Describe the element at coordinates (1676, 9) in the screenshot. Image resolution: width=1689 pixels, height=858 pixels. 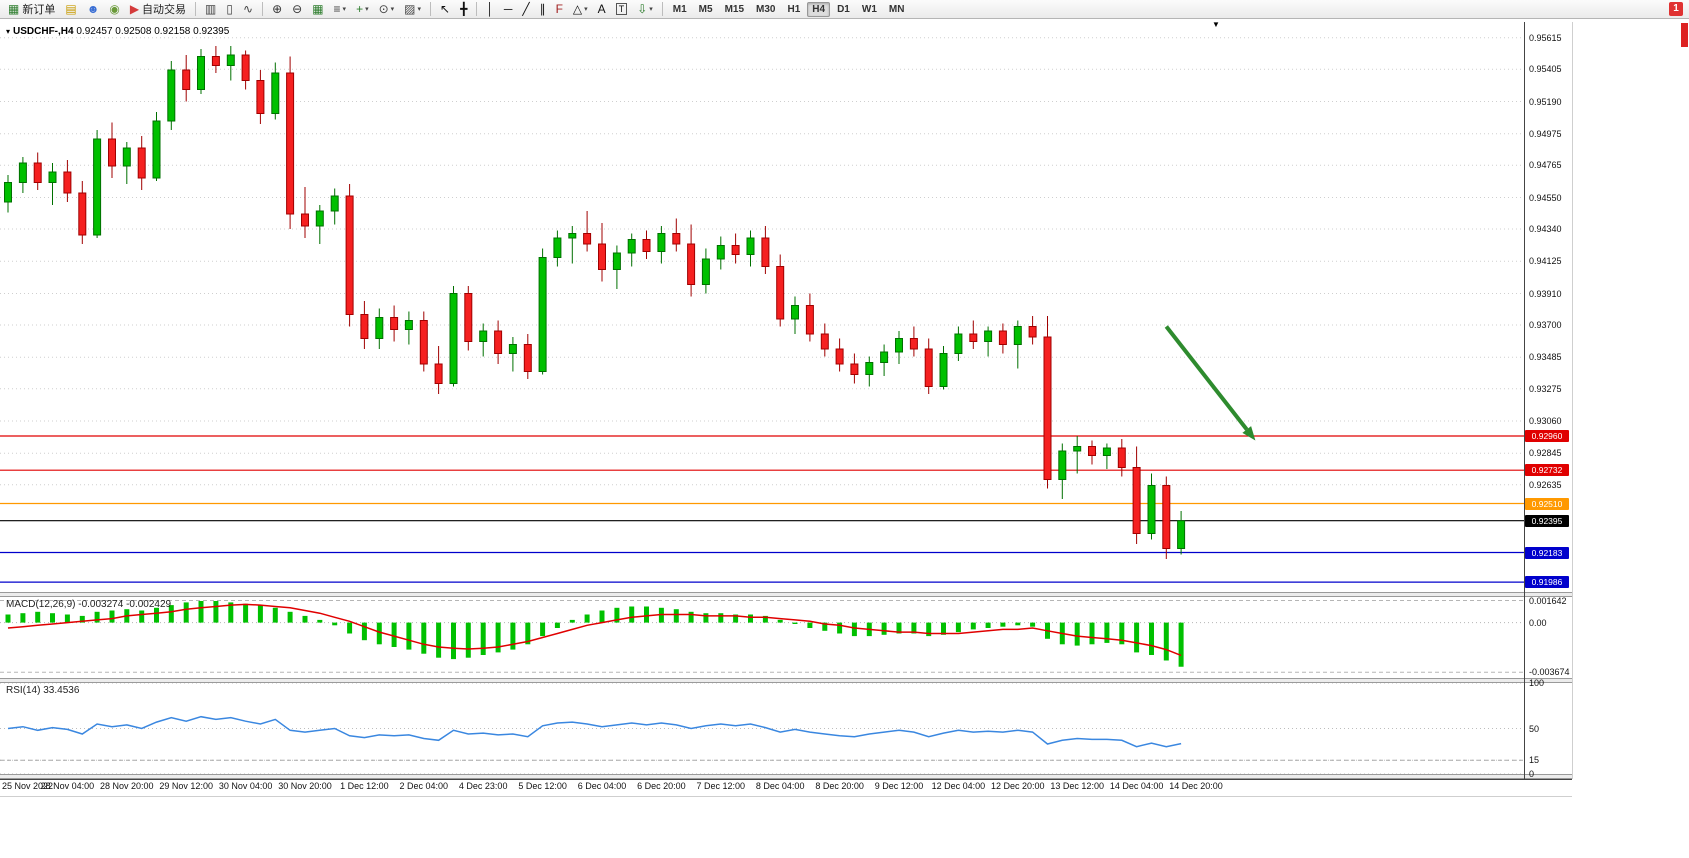
I see `notification-badge: 1` at that location.